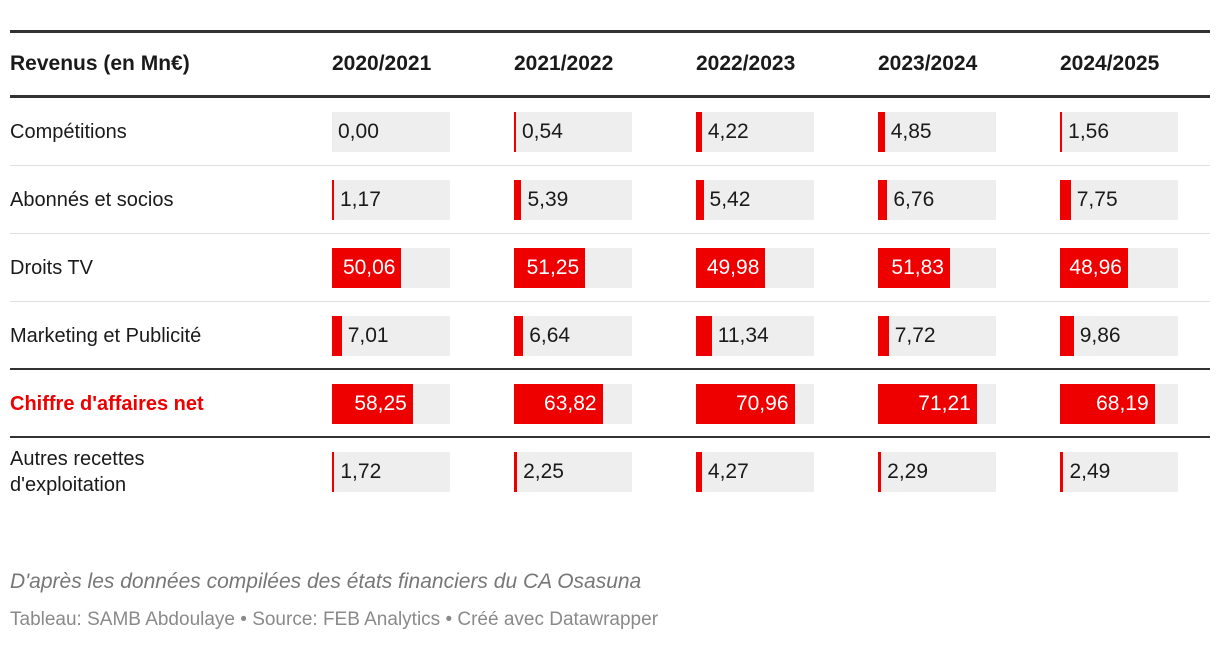  I want to click on value-label: 4,22, so click(728, 131).